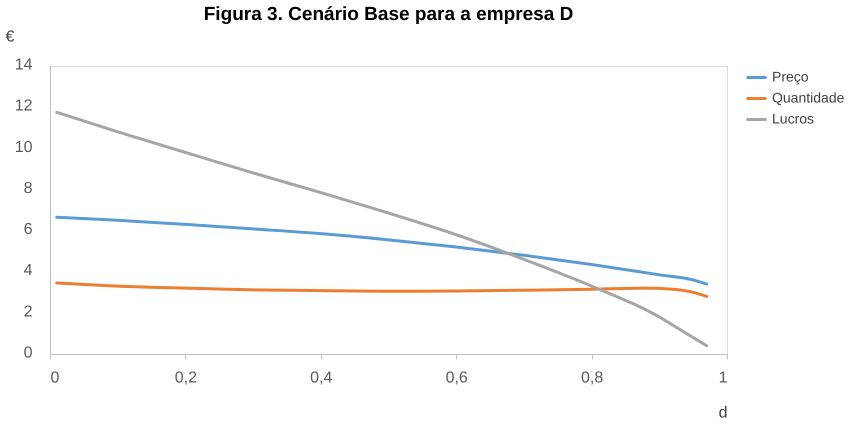  I want to click on legend-label: Quantidade, so click(808, 98).